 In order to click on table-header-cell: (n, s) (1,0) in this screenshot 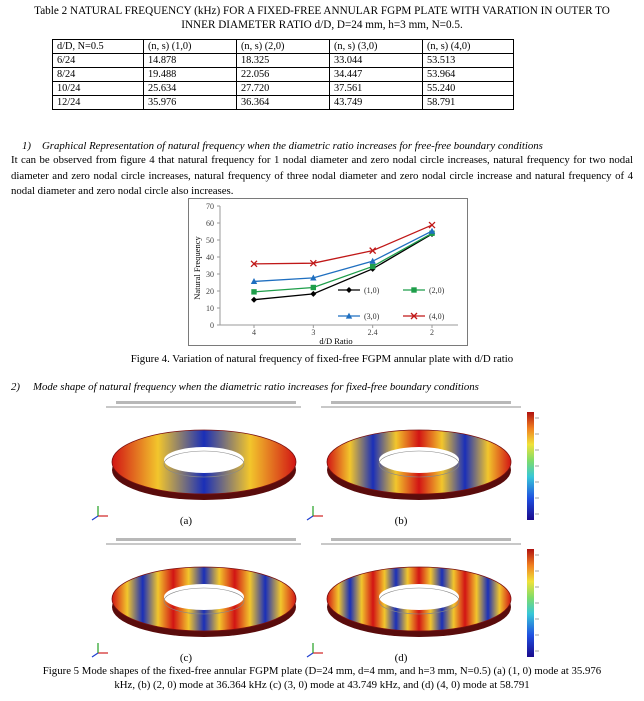, I will do `click(190, 46)`.